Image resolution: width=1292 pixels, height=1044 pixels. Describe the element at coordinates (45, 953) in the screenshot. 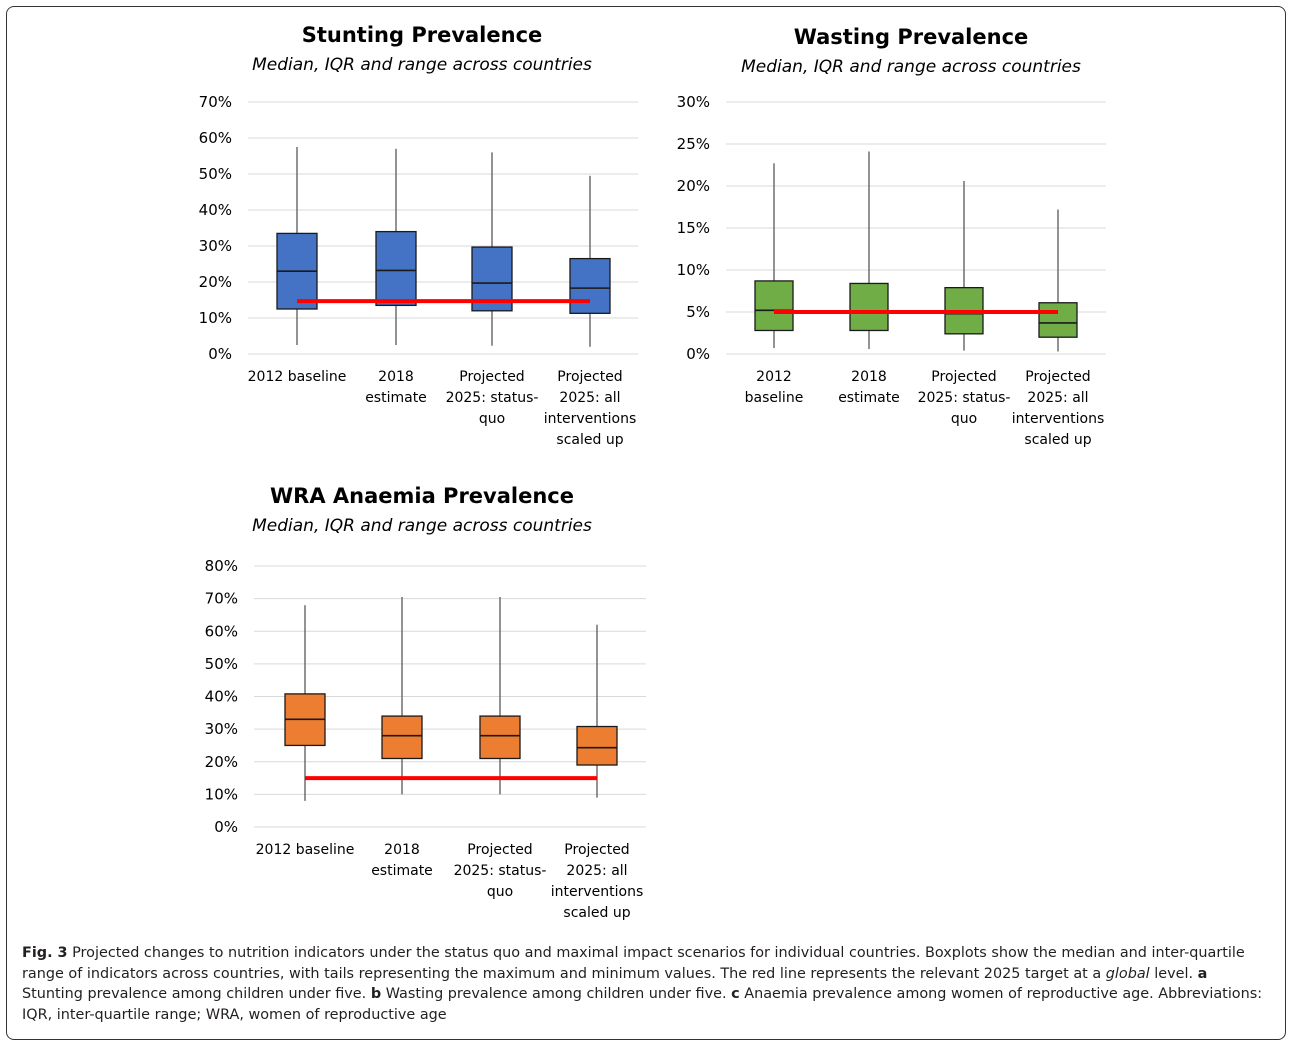

I see `caption-fig-label: Fig. 3` at that location.